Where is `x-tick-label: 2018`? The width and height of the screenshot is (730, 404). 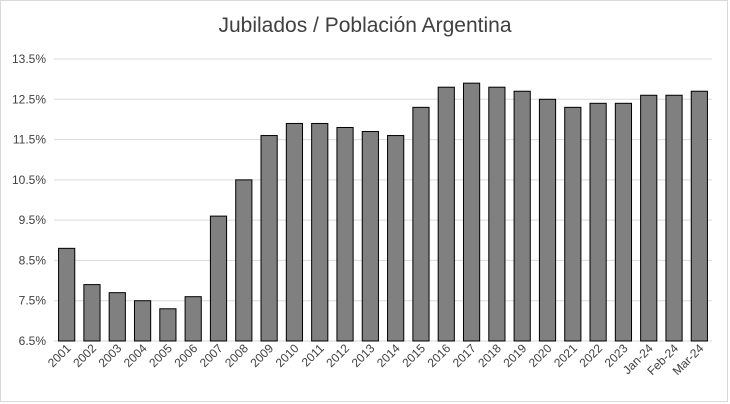
x-tick-label: 2018 is located at coordinates (489, 355).